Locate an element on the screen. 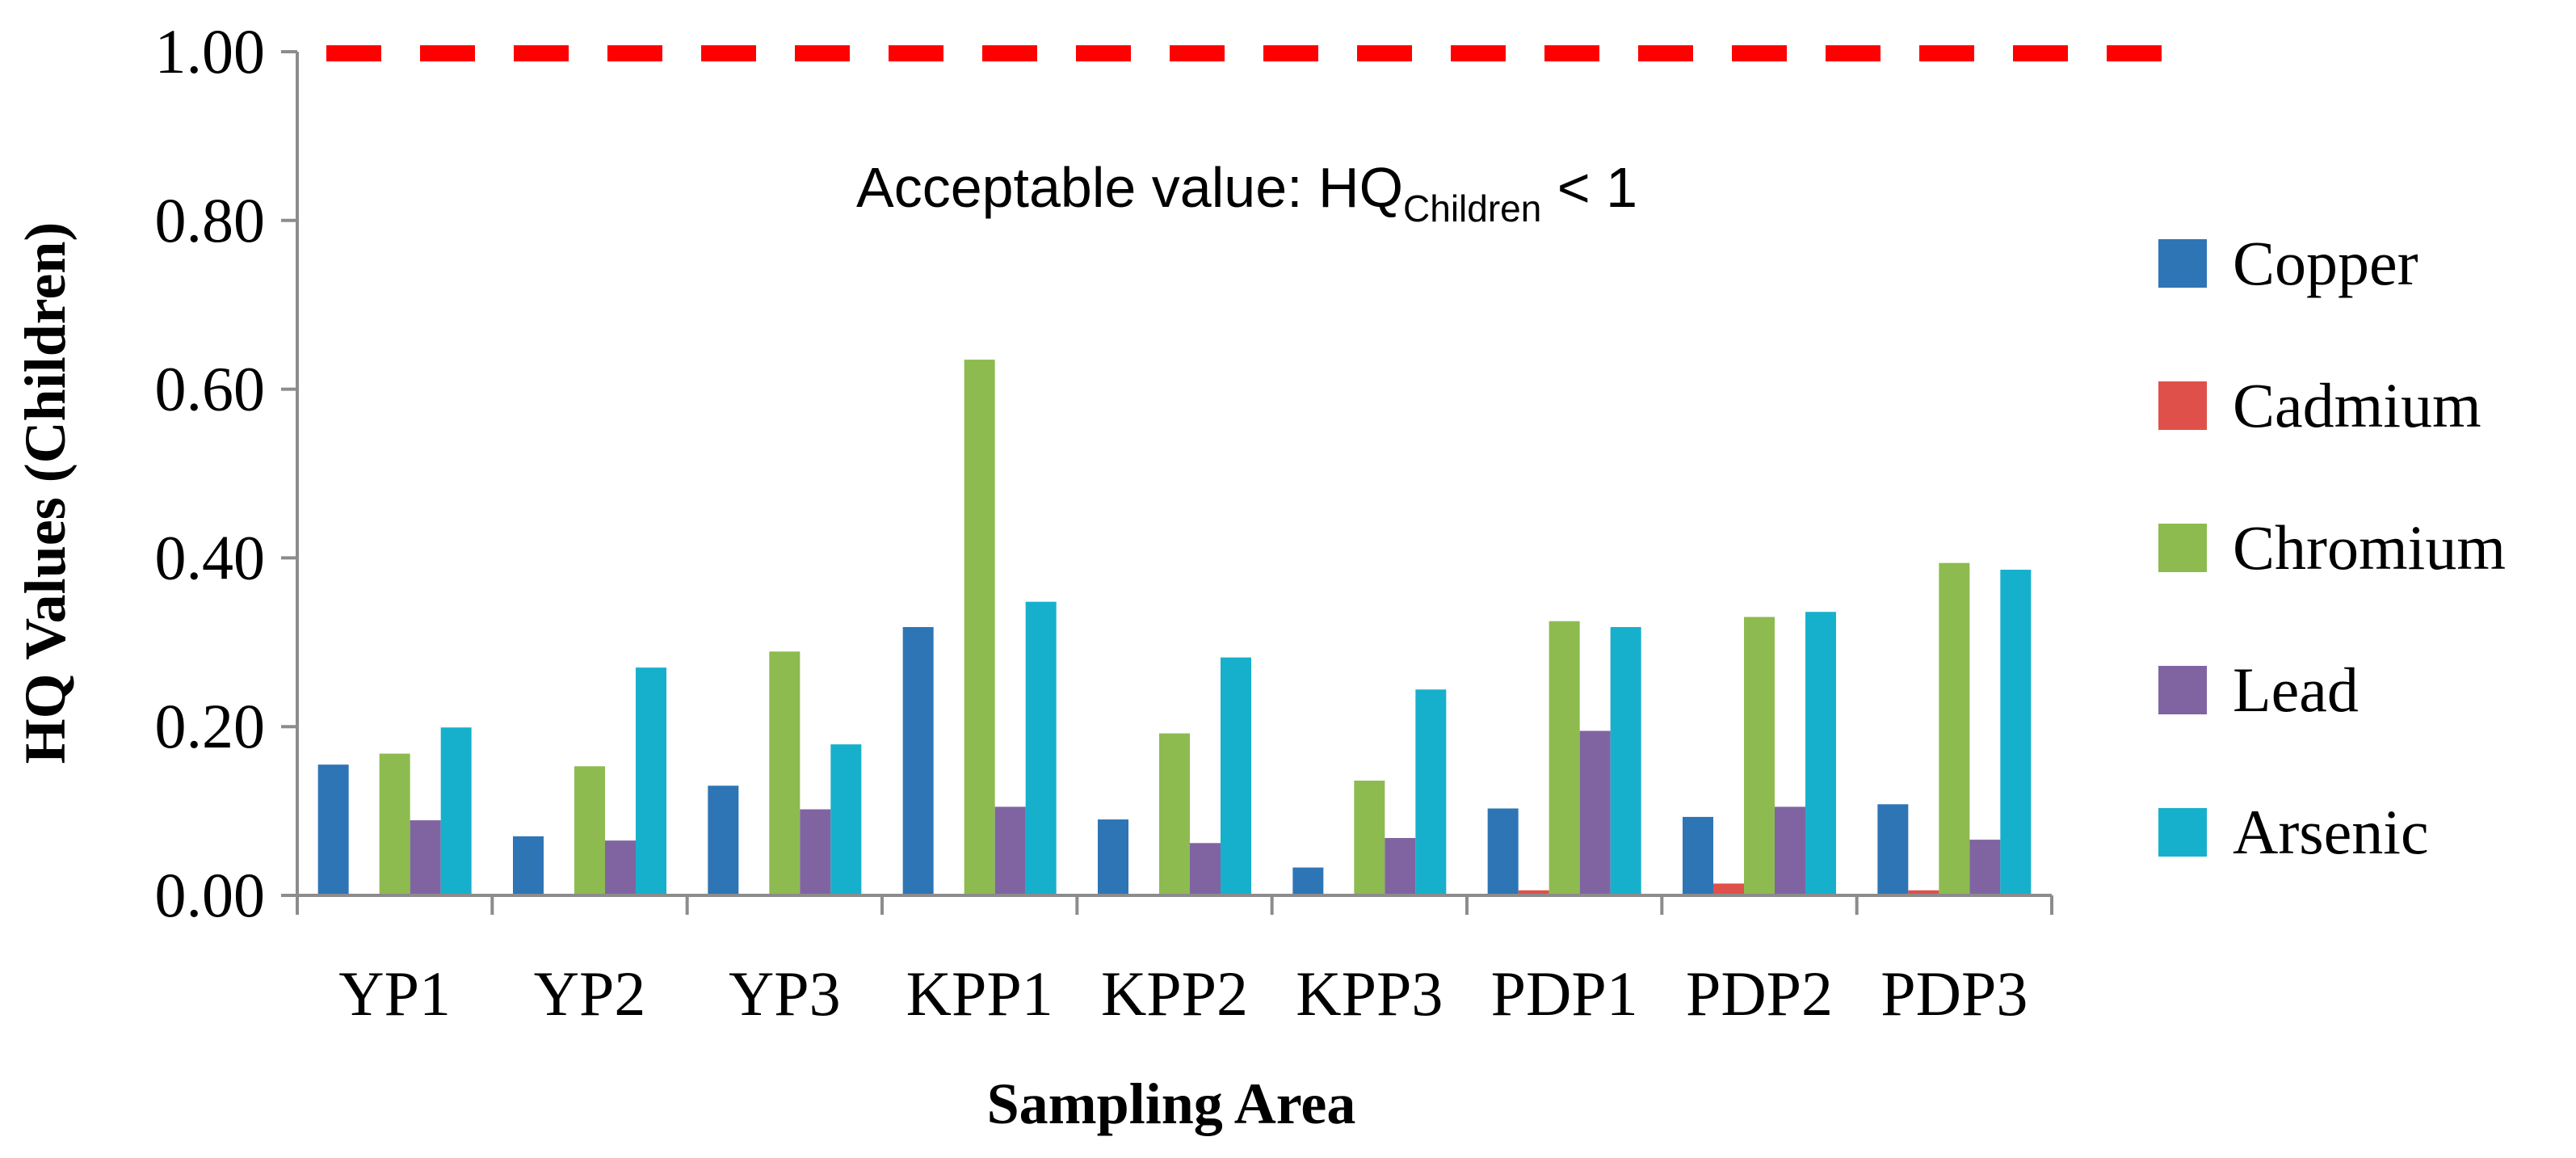  bar-lead-yp1 is located at coordinates (426, 857).